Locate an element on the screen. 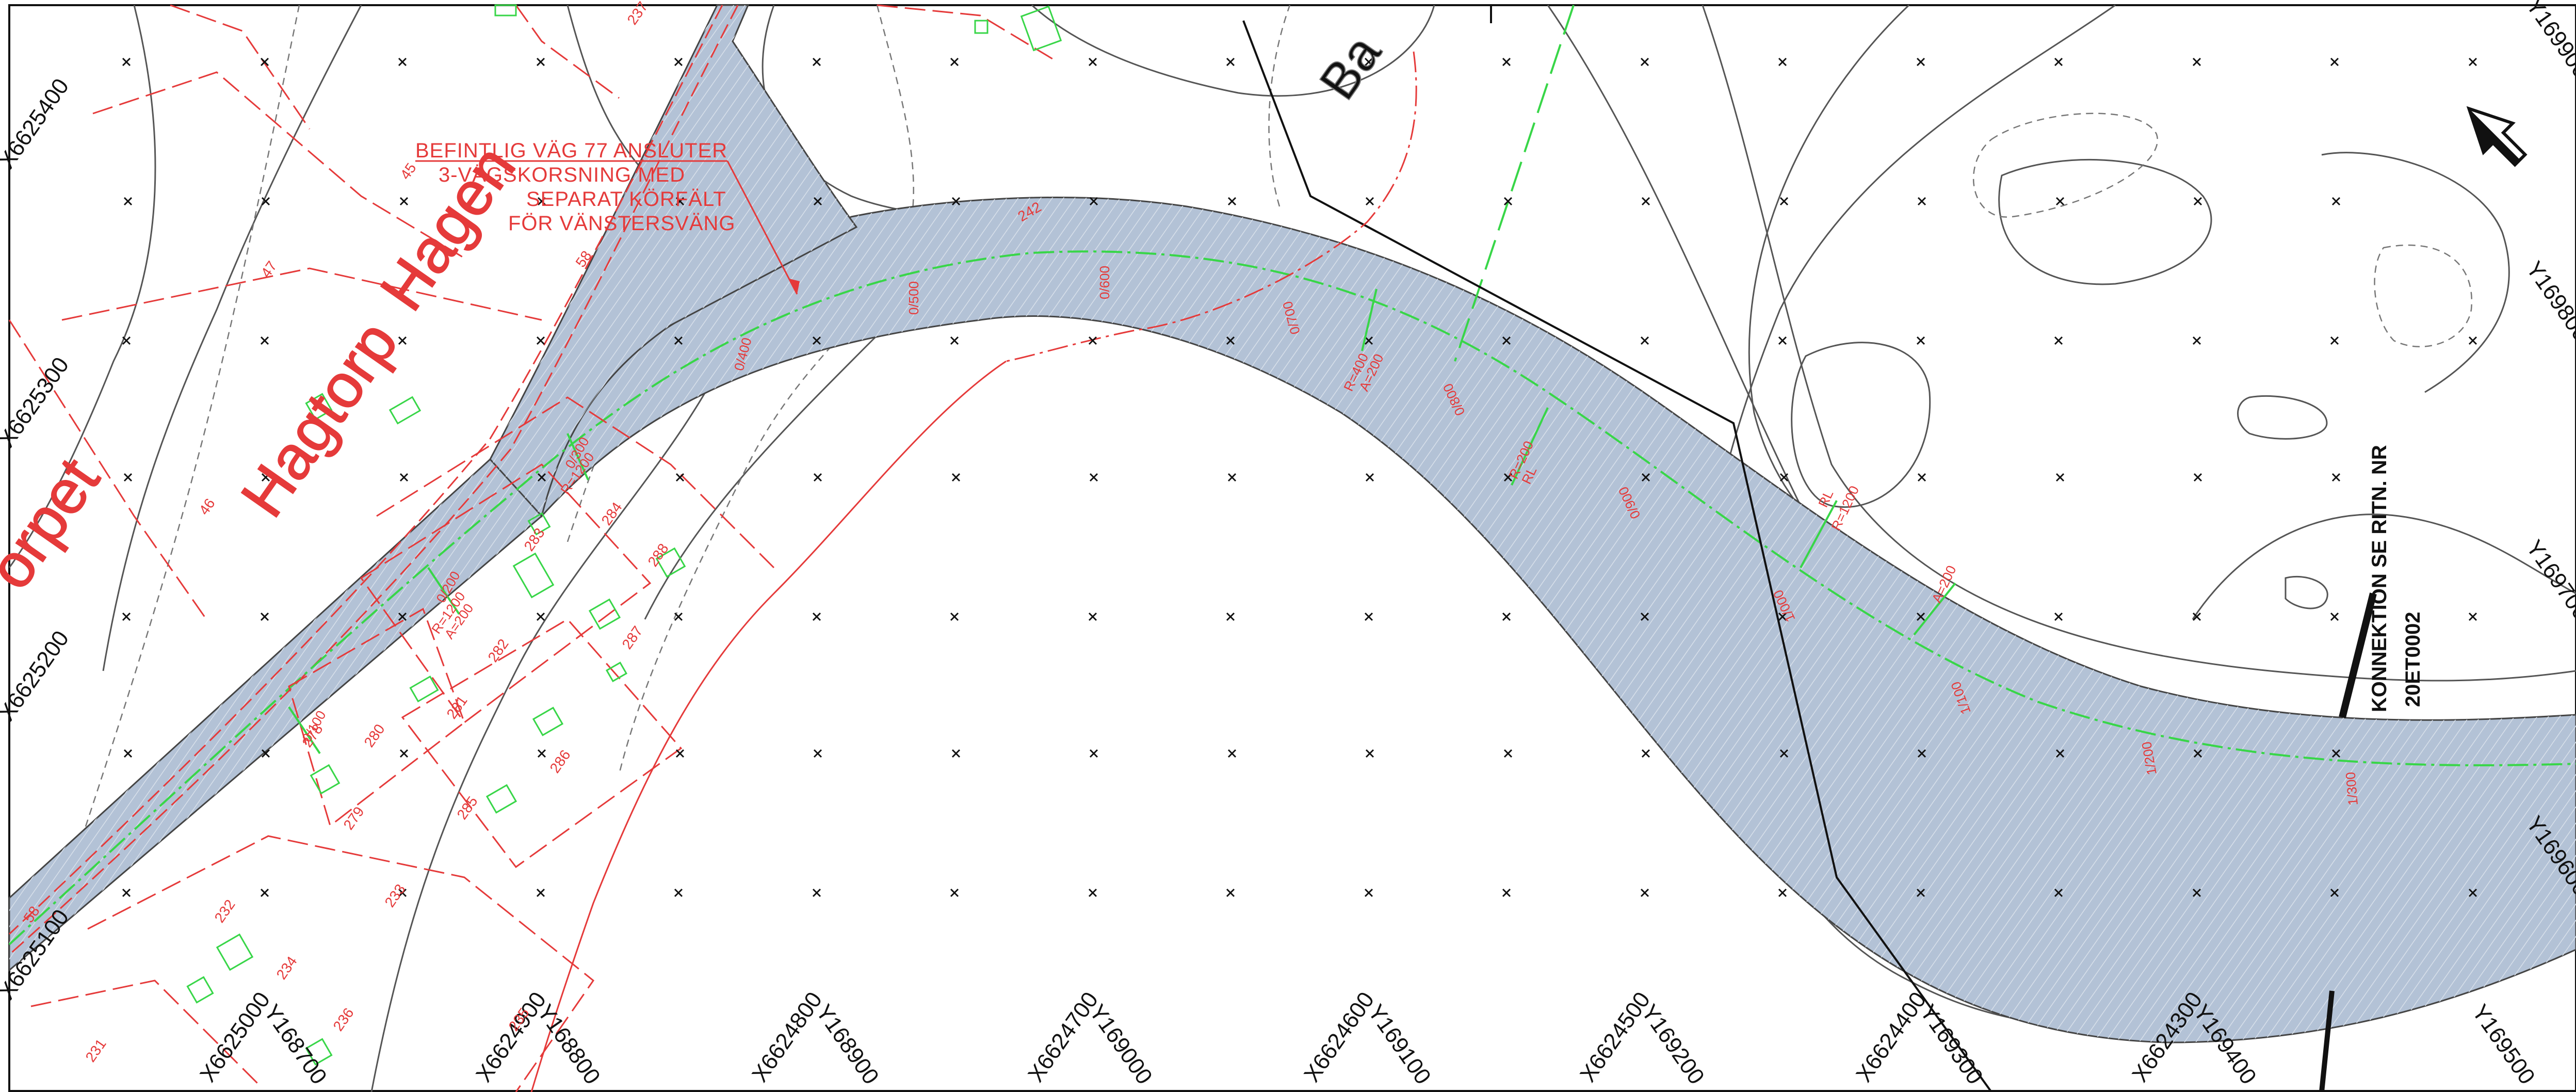 This screenshot has width=2576, height=1092. x-coord-6624800: X6624800 is located at coordinates (787, 1036).